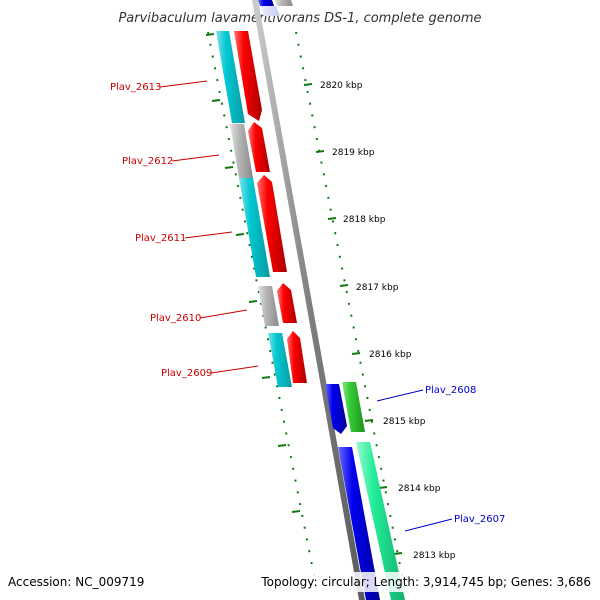 The image size is (600, 600). What do you see at coordinates (160, 238) in the screenshot?
I see `gene-label-plav-2611: Plav_2611` at bounding box center [160, 238].